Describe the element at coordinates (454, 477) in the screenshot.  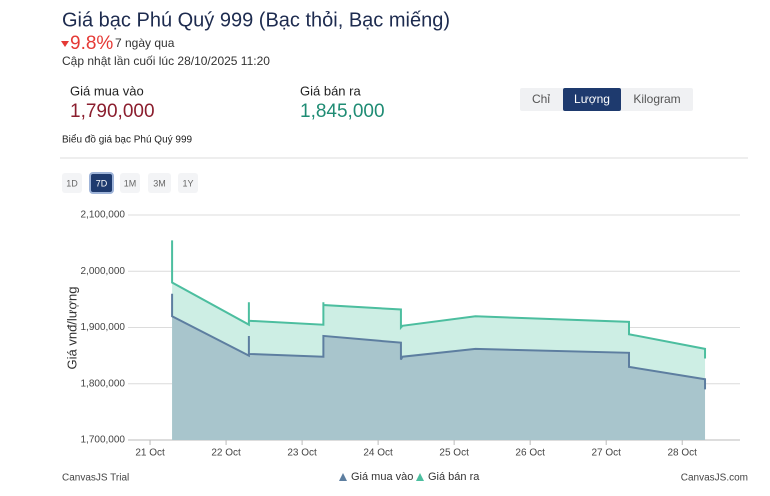
I see `legend-label: Giá bán ra` at that location.